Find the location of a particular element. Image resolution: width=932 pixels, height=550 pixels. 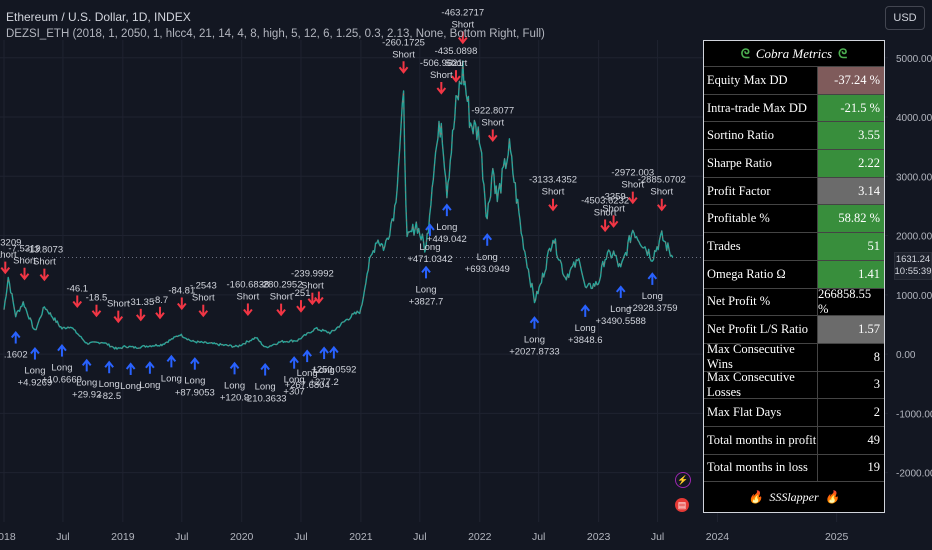

signal-label: -4503.6232 is located at coordinates (605, 200).